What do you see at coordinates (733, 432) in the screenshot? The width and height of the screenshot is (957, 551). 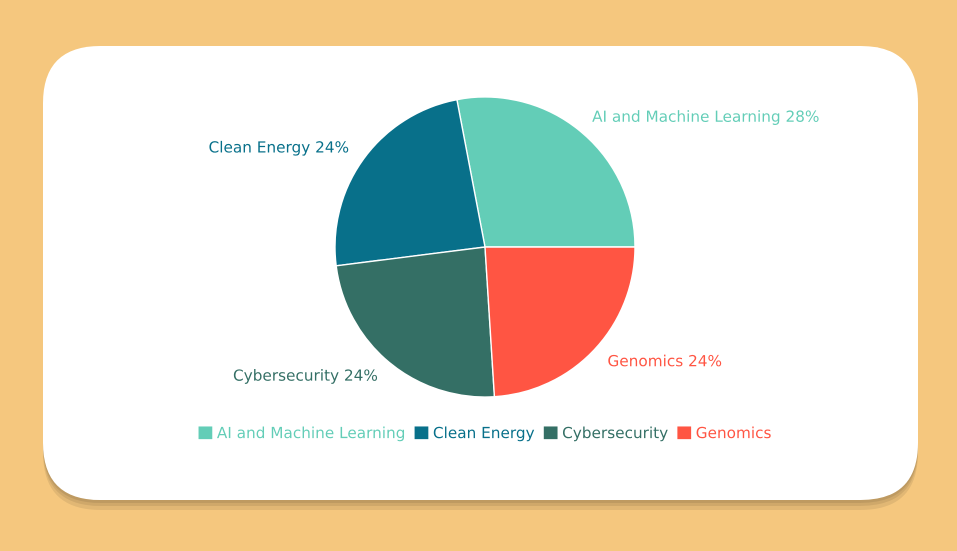 I see `legend-label: Genomics` at bounding box center [733, 432].